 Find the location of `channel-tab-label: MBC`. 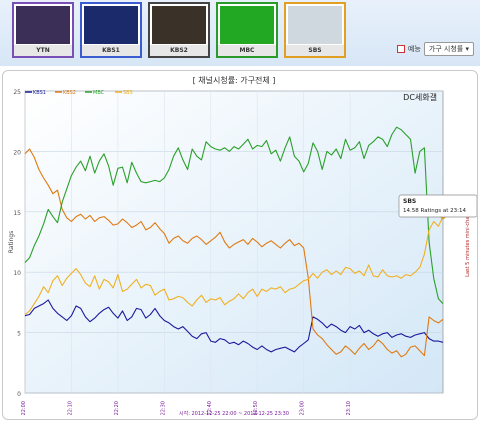

channel-tab-label: MBC is located at coordinates (247, 50).